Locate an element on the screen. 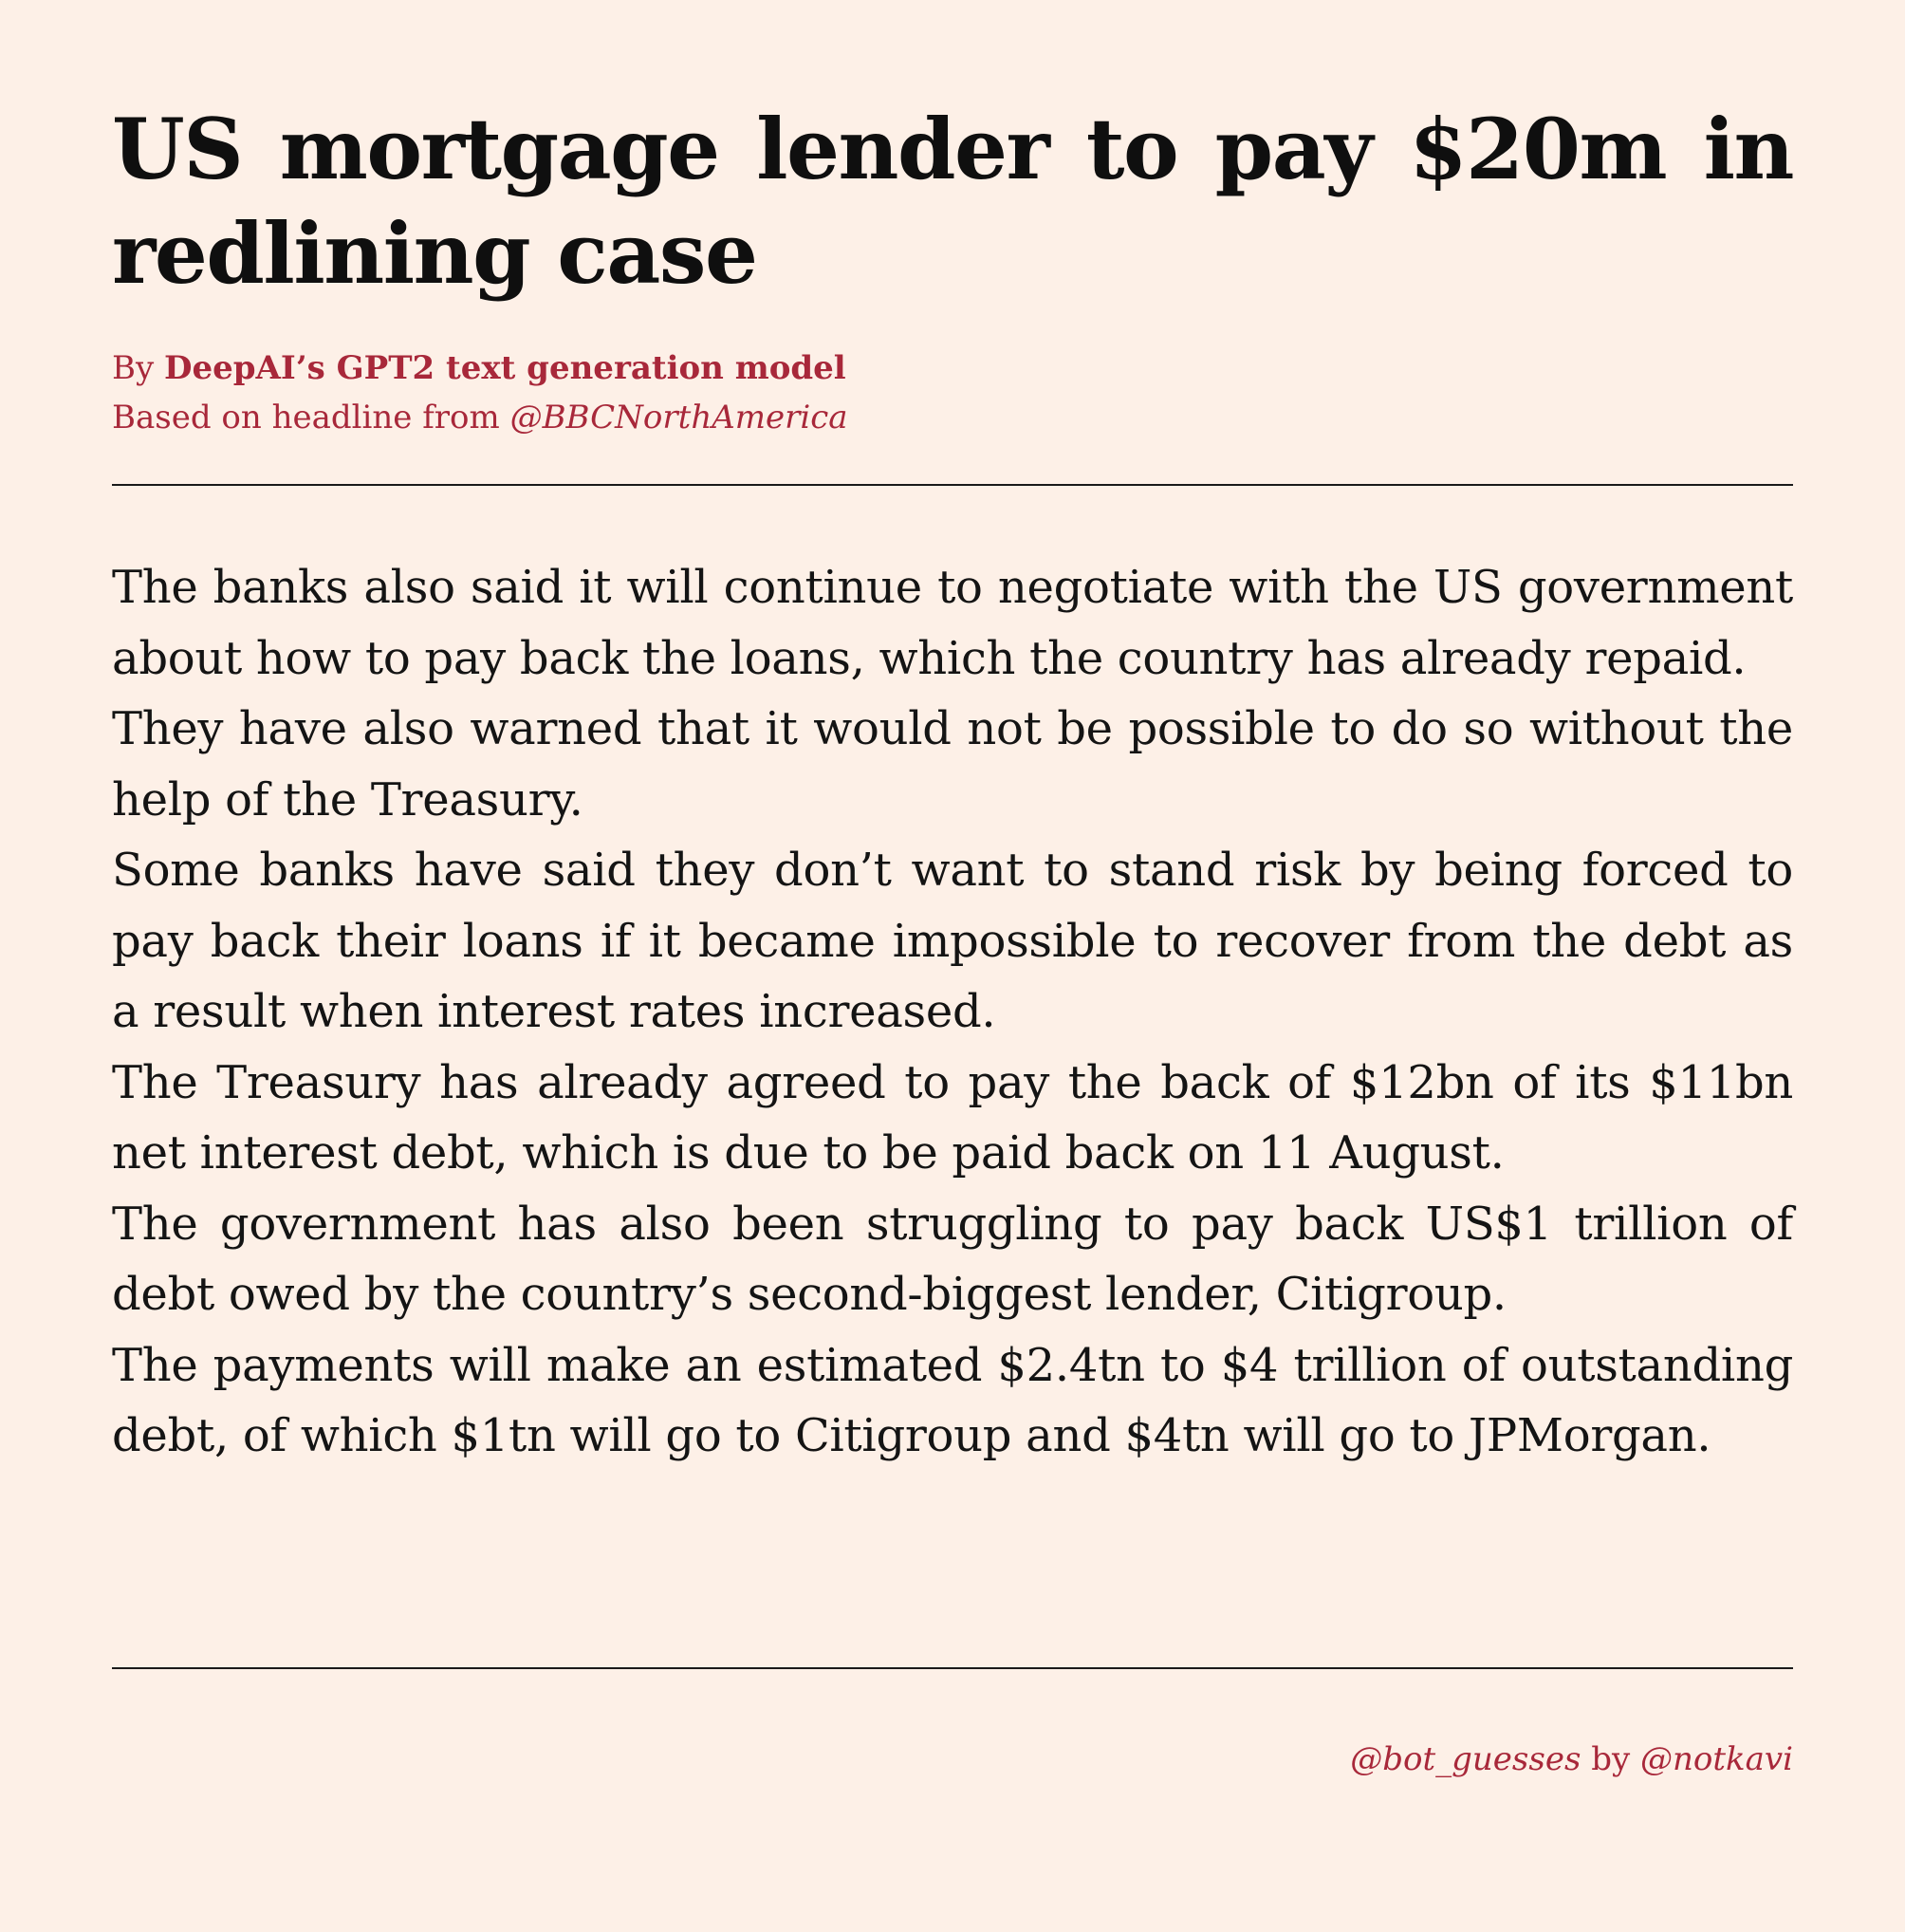 This screenshot has width=1905, height=1932. footer-credit: @bot_guesses by @notkavi is located at coordinates (1572, 1759).